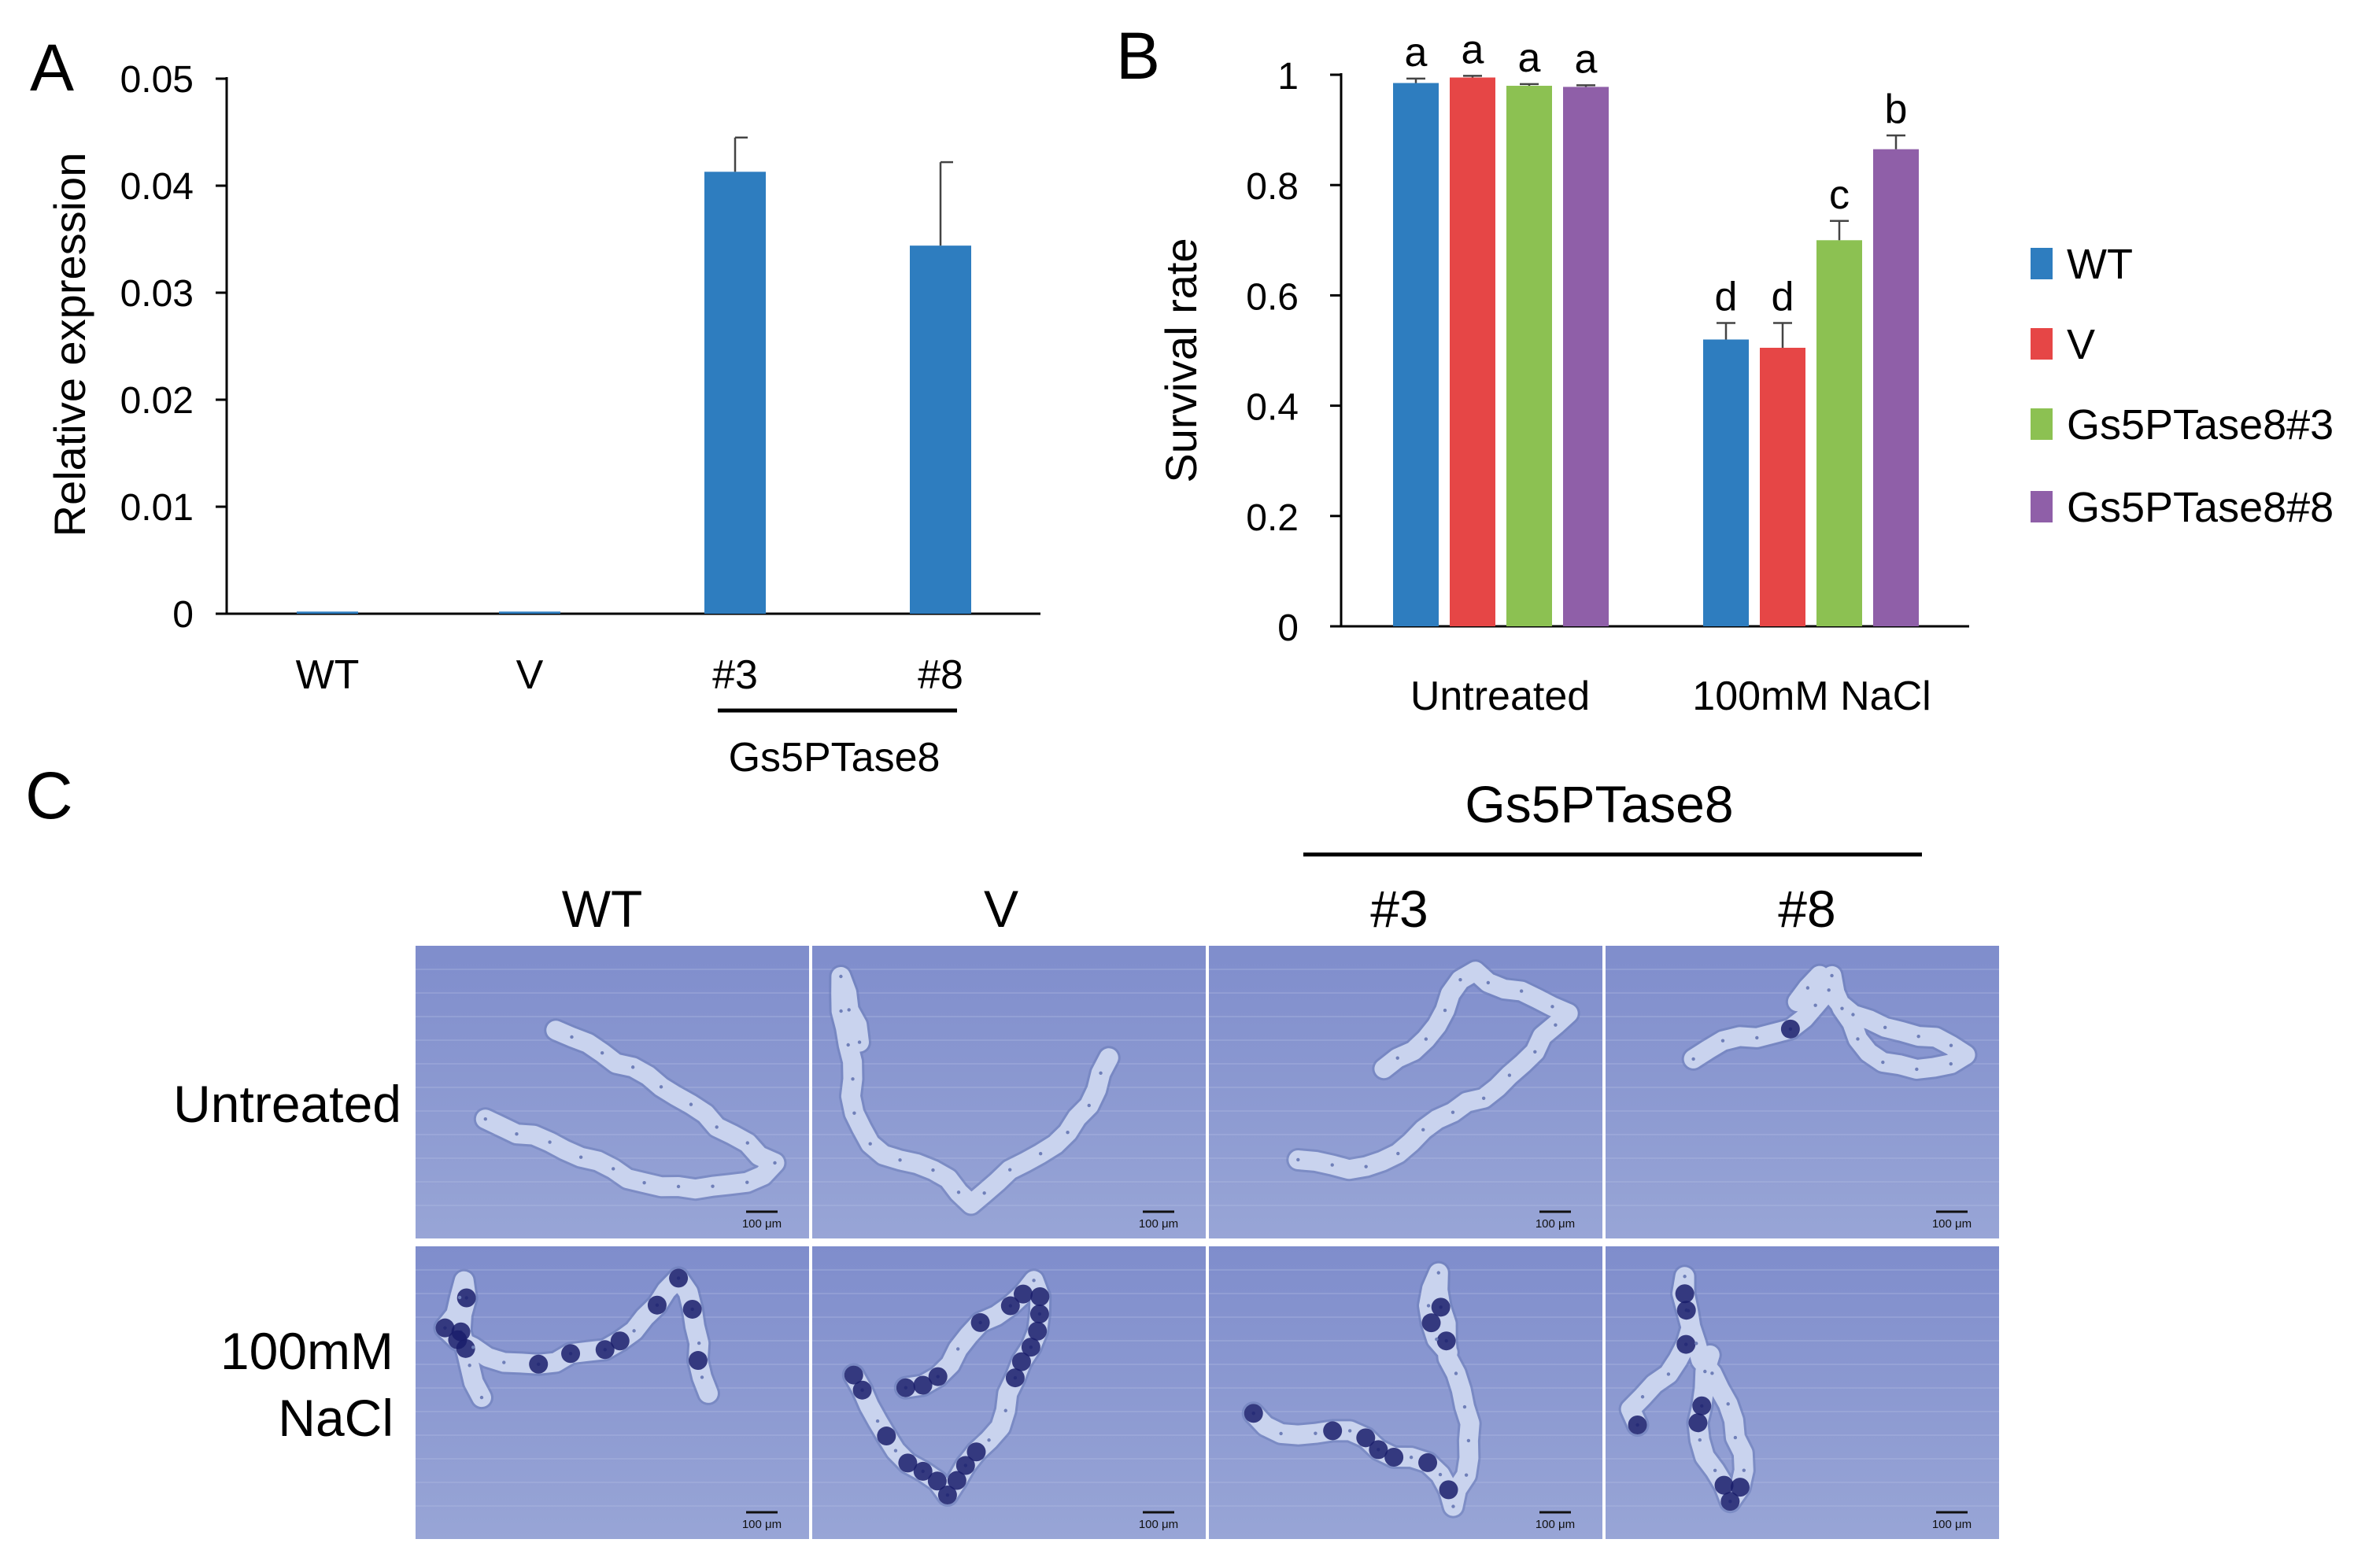 This screenshot has width=2380, height=1565. What do you see at coordinates (1806, 909) in the screenshot?
I see `panel-c-column-header: #8` at bounding box center [1806, 909].